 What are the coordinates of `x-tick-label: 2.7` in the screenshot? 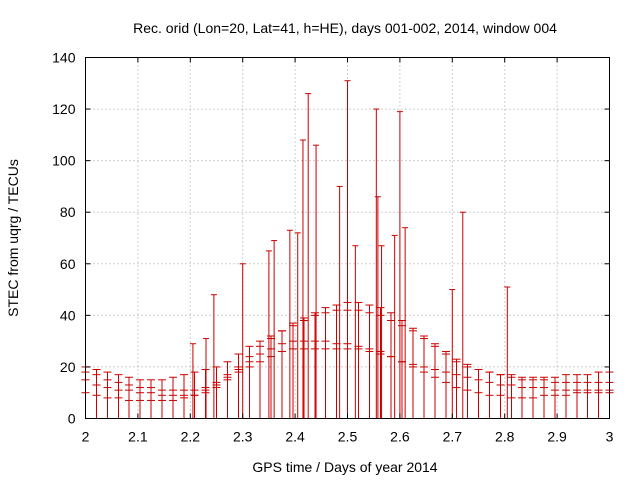 It's located at (453, 437).